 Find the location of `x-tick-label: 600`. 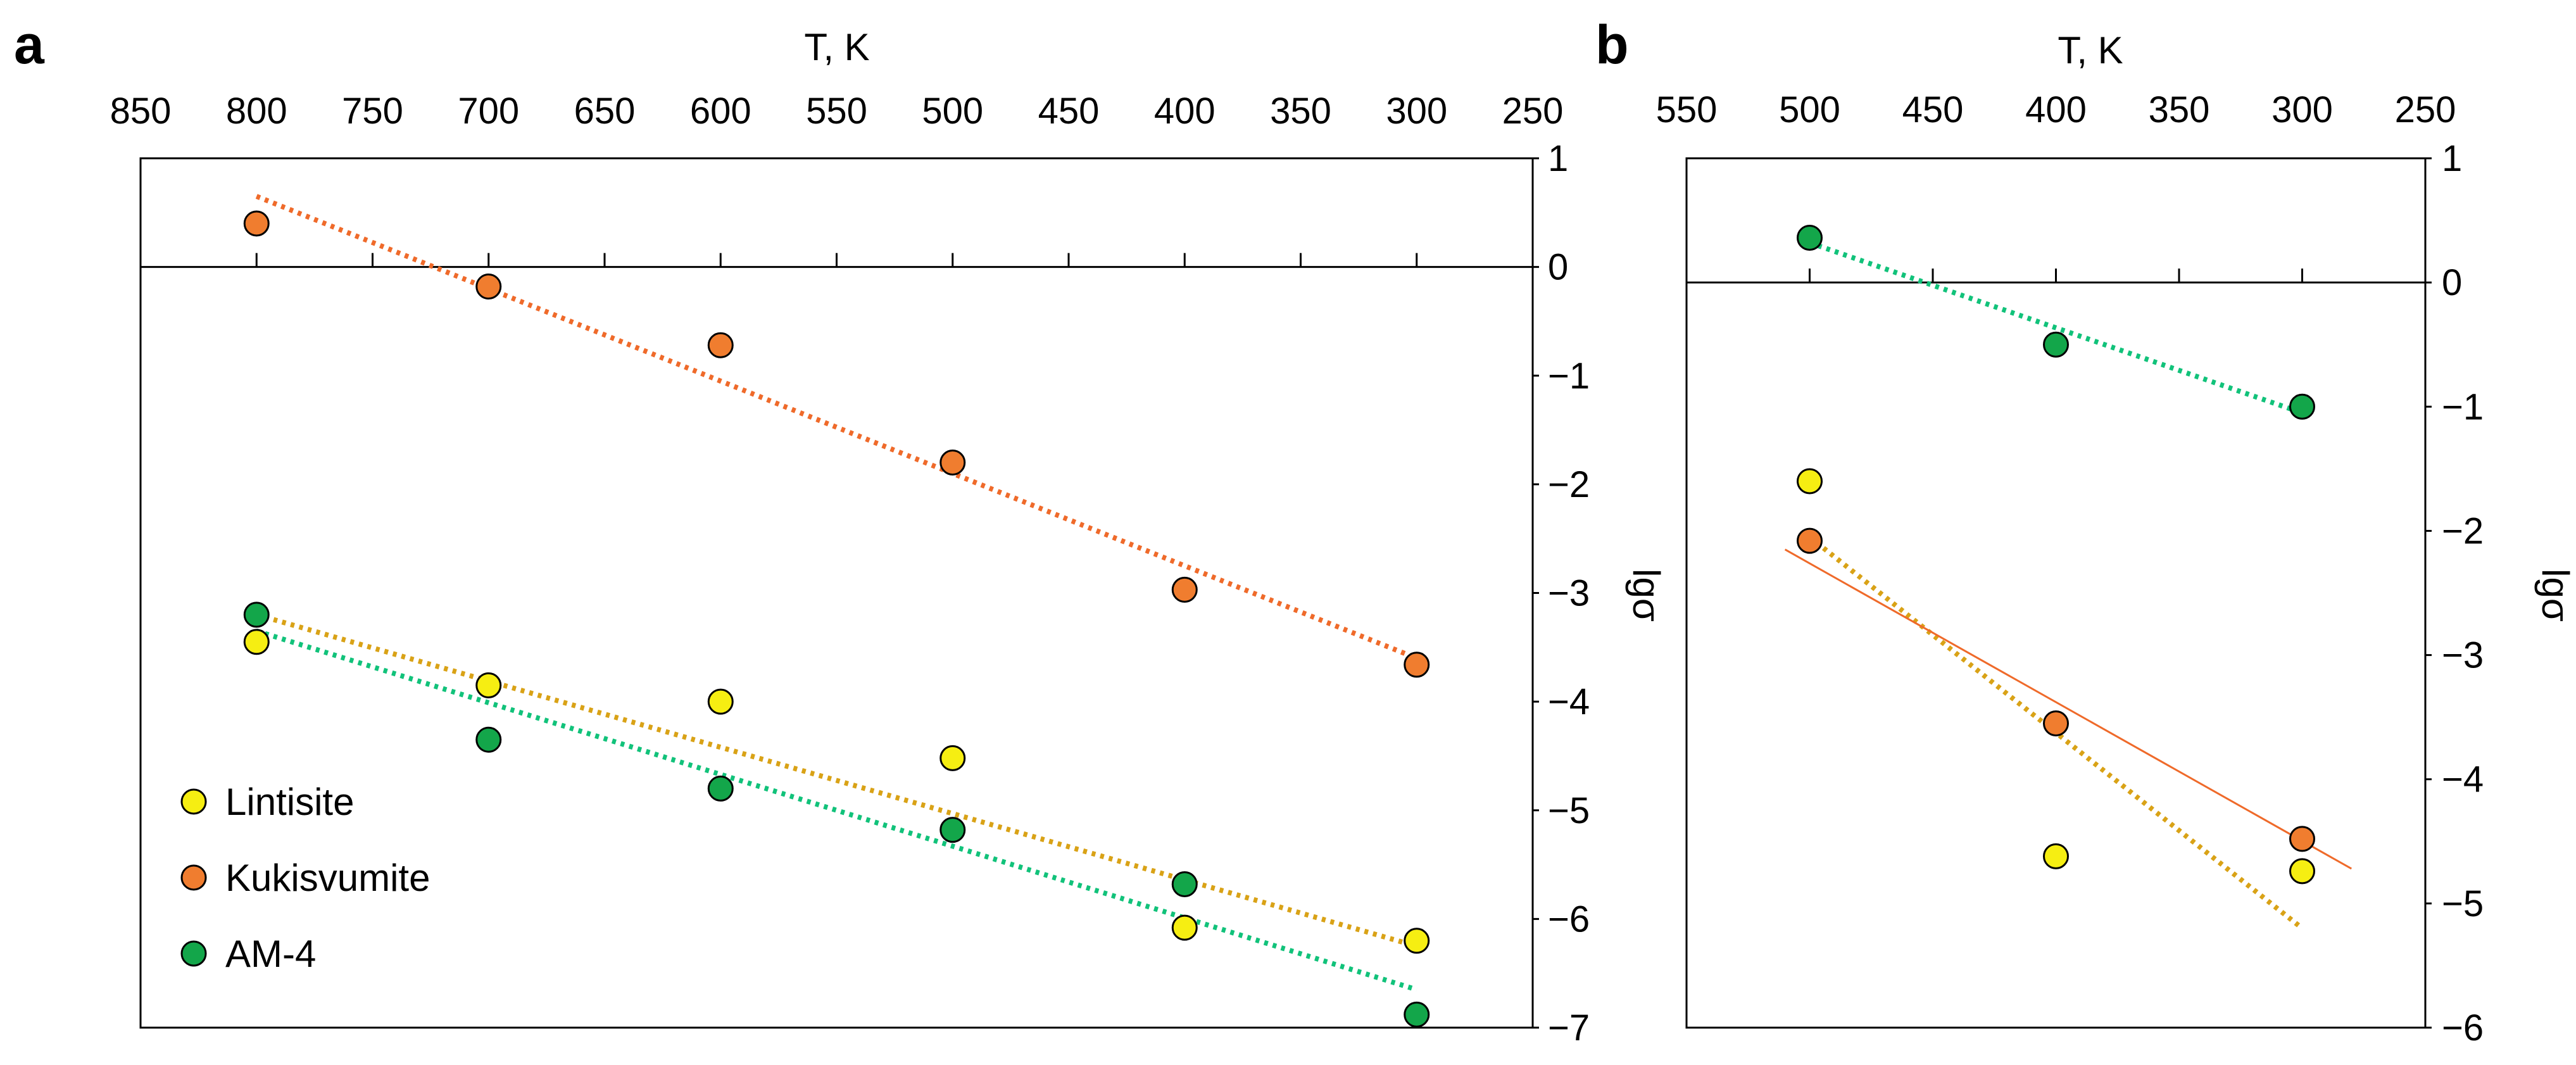

x-tick-label: 600 is located at coordinates (720, 111).